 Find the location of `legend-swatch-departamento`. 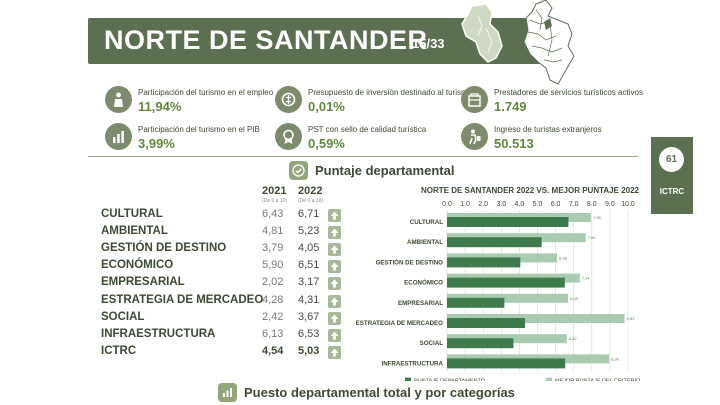

legend-swatch-departamento is located at coordinates (408, 379).